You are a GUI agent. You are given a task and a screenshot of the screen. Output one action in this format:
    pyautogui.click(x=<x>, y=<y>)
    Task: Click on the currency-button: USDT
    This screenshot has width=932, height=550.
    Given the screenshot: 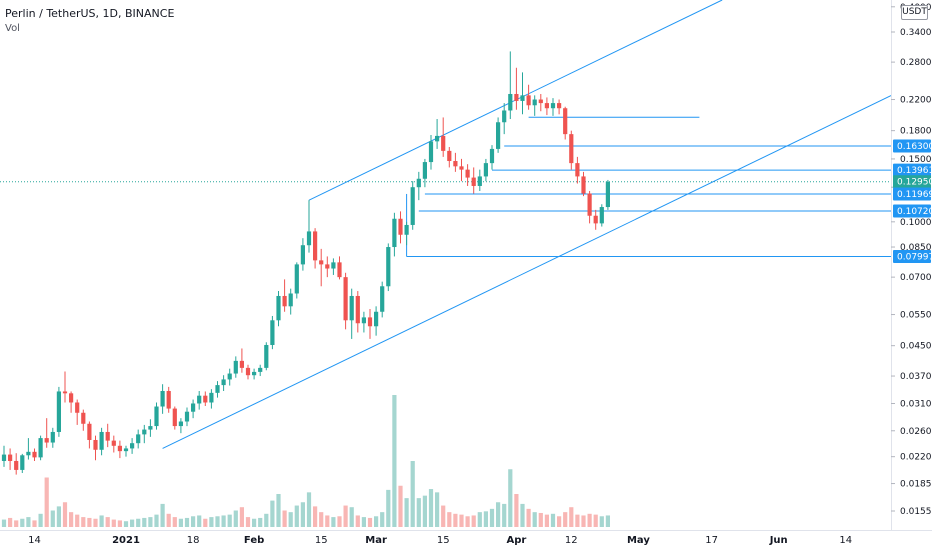 What is the action you would take?
    pyautogui.click(x=914, y=12)
    